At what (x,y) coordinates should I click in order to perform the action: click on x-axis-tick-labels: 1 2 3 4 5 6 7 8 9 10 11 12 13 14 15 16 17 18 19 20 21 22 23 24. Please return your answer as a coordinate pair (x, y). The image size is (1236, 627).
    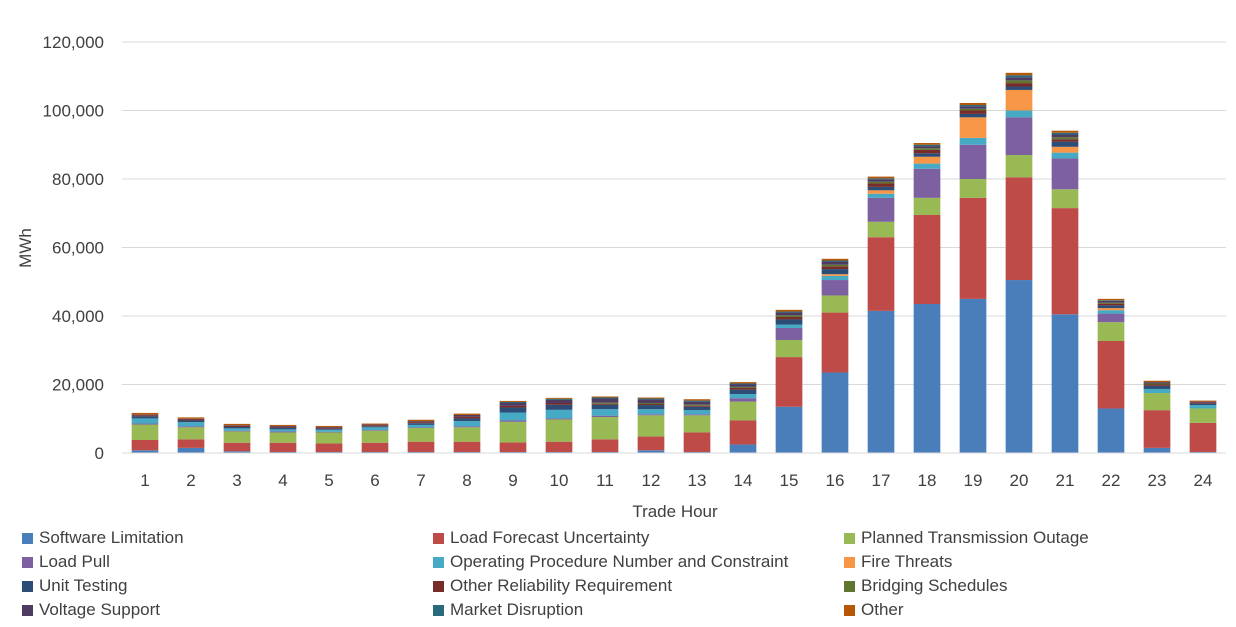
    Looking at the image, I should click on (676, 480).